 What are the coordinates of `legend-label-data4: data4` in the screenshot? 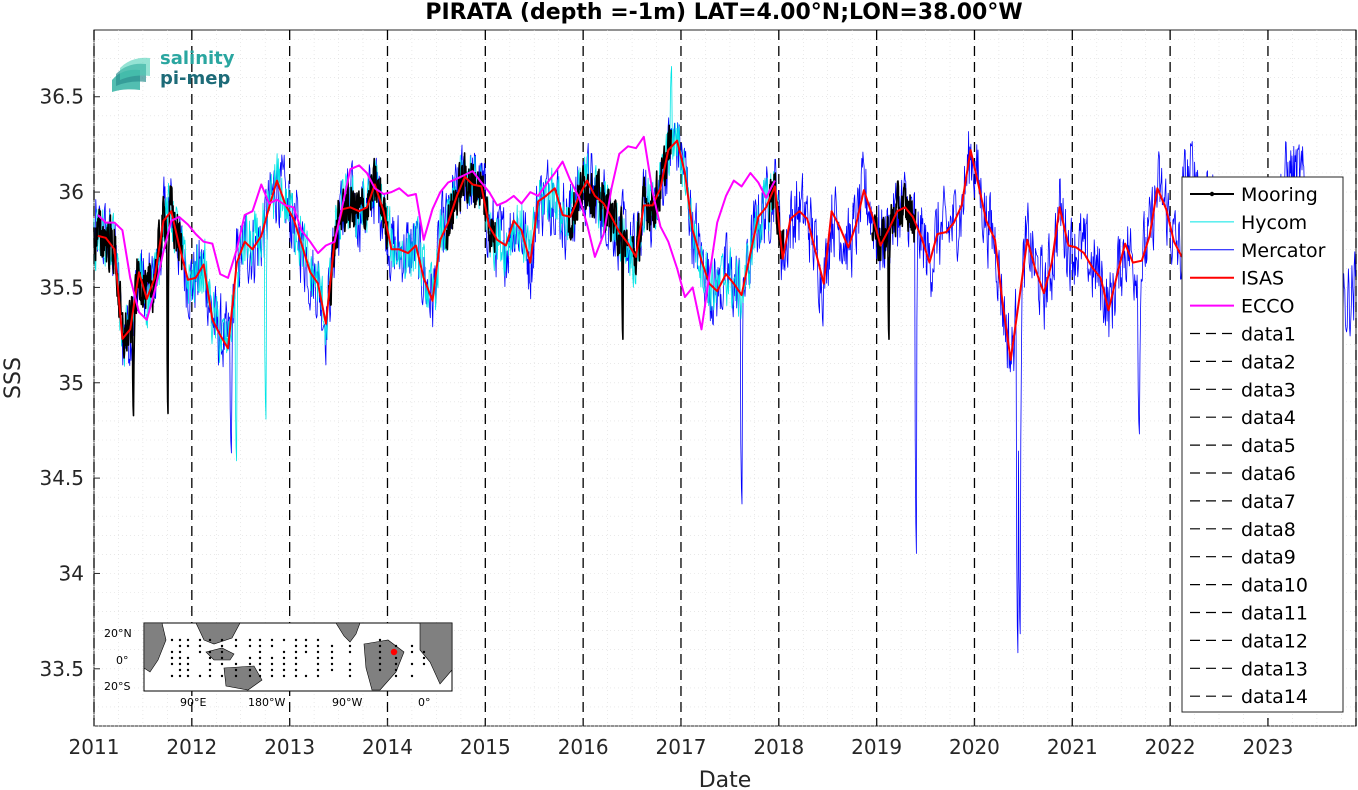 It's located at (1268, 418).